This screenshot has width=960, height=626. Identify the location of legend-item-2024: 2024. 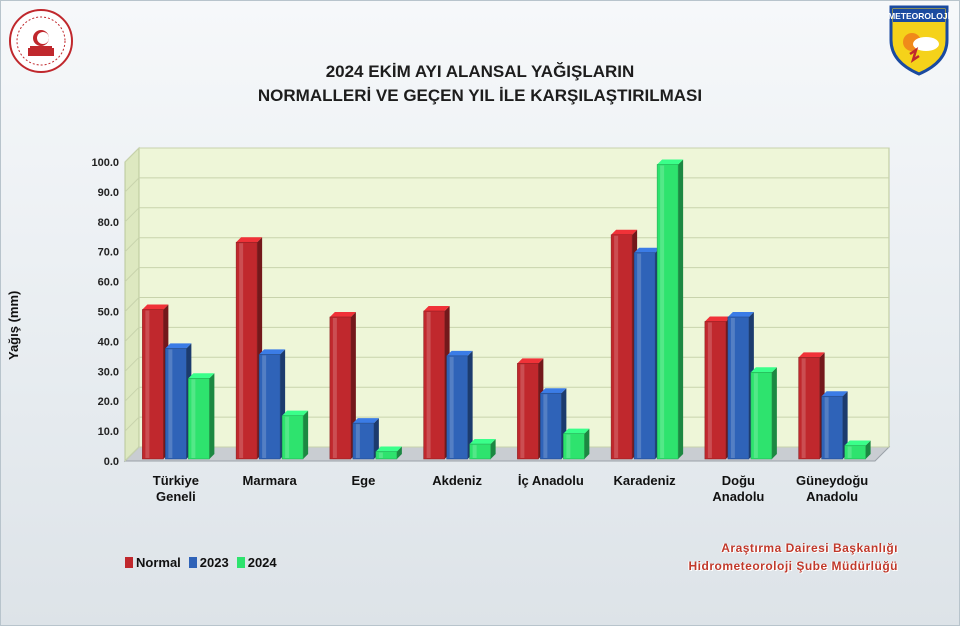
(256, 562).